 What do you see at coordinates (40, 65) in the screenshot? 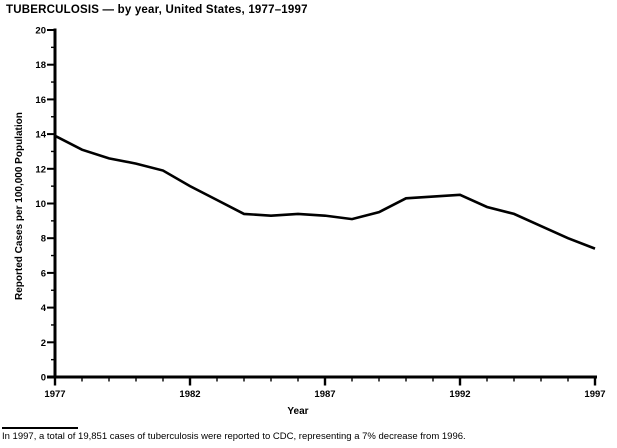
I see `y-tick-label: 18` at bounding box center [40, 65].